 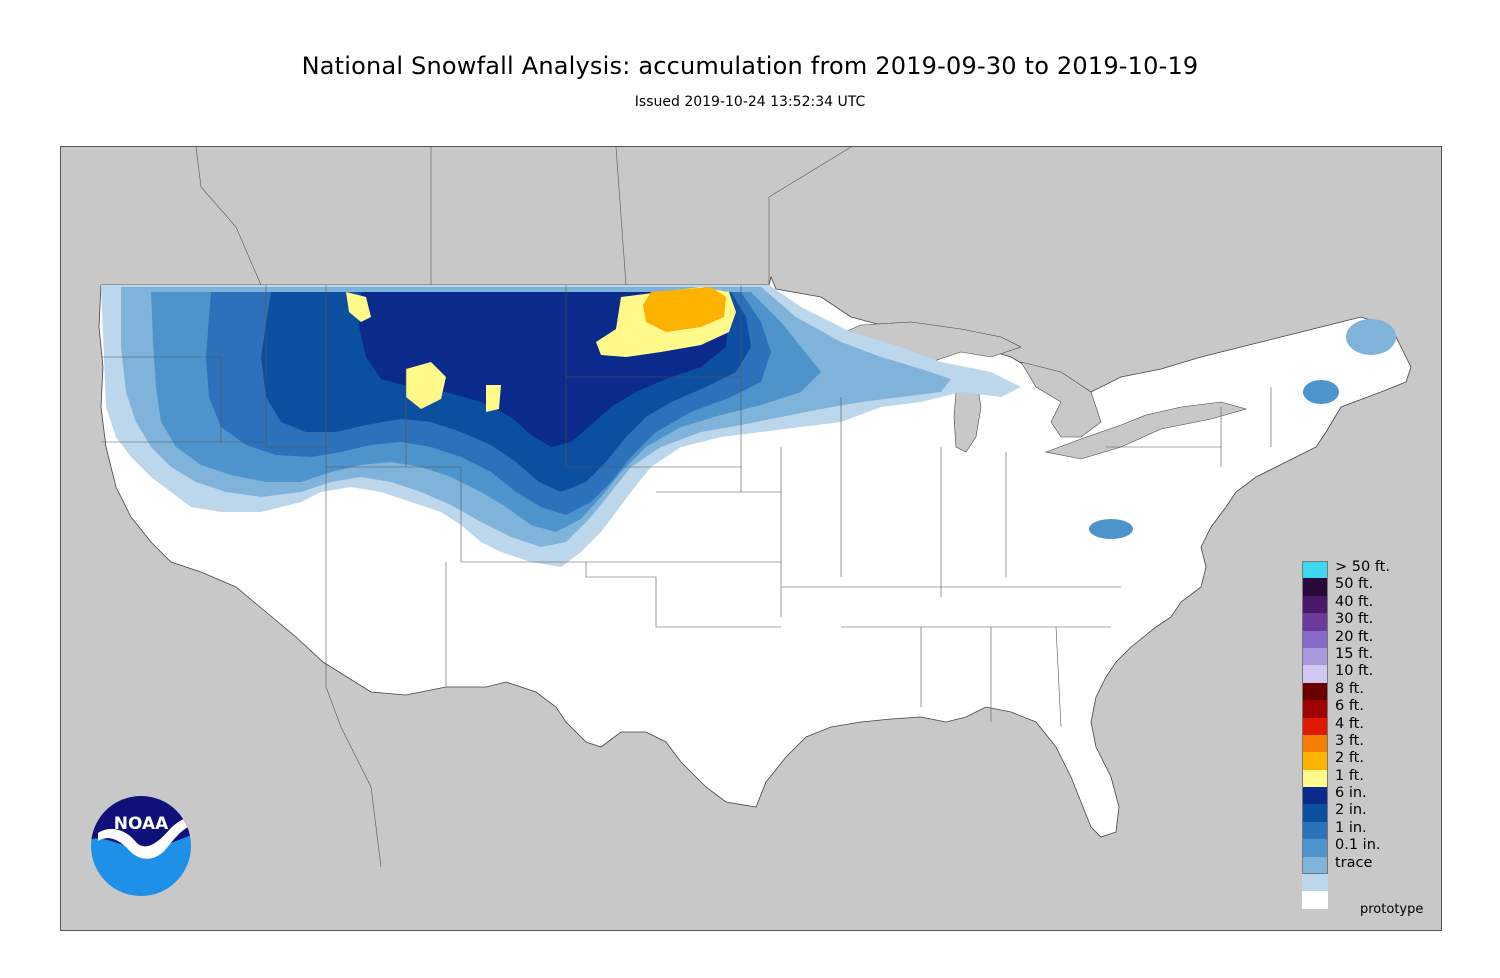 I want to click on legend-label: 2 ft., so click(x=1349, y=758).